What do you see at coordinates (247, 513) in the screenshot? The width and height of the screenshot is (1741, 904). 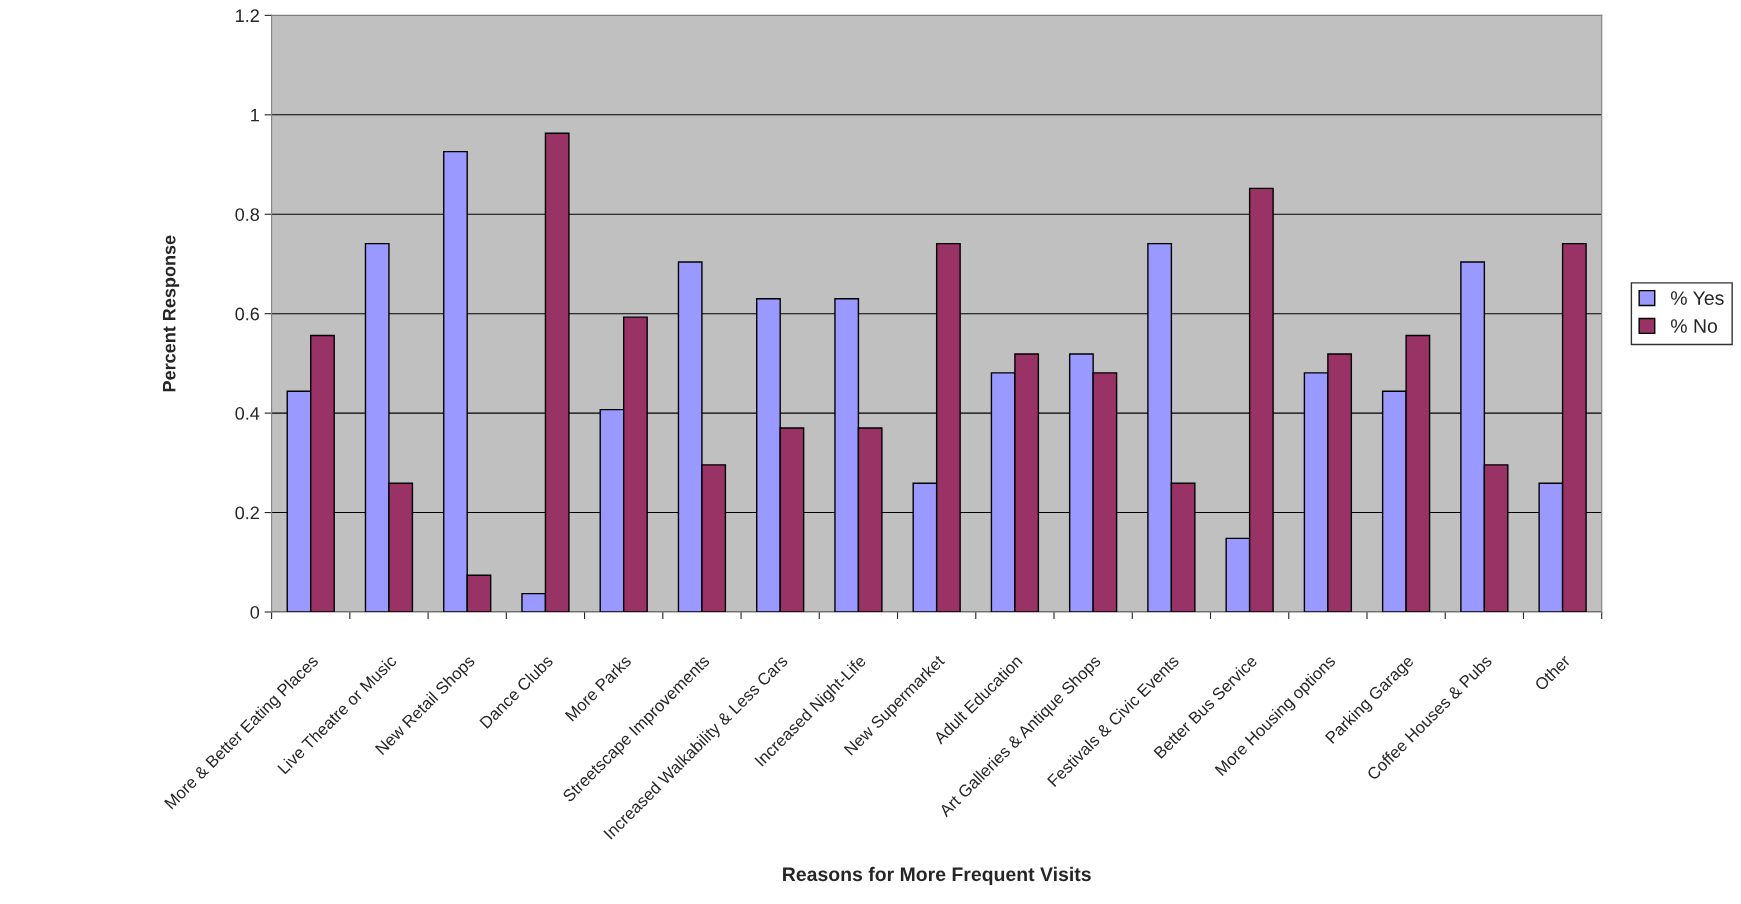 I see `y-tick-label: 0.2` at bounding box center [247, 513].